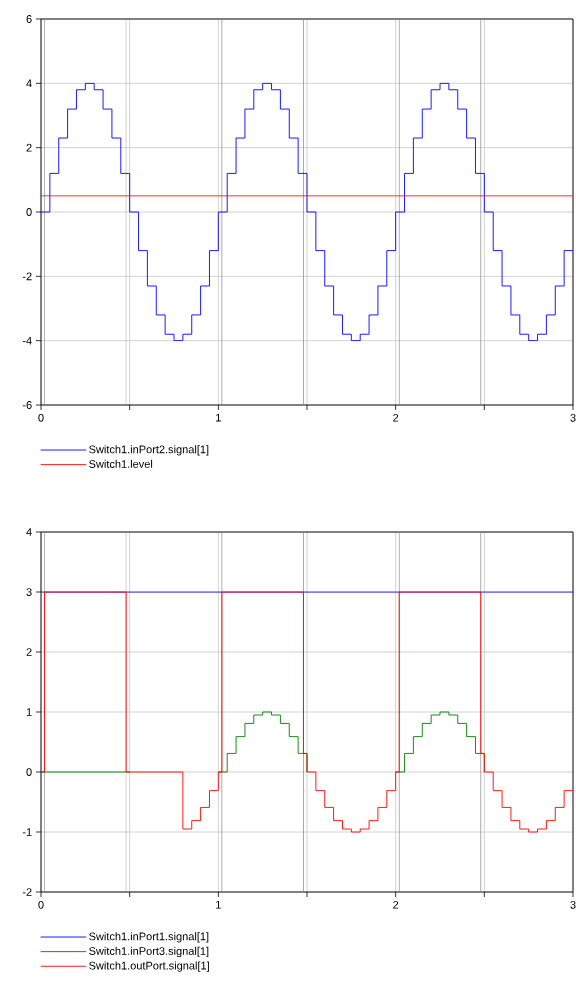 This screenshot has height=1006, width=576. Describe the element at coordinates (149, 937) in the screenshot. I see `legend-label: Switch1.inPort1.signal[1]` at that location.